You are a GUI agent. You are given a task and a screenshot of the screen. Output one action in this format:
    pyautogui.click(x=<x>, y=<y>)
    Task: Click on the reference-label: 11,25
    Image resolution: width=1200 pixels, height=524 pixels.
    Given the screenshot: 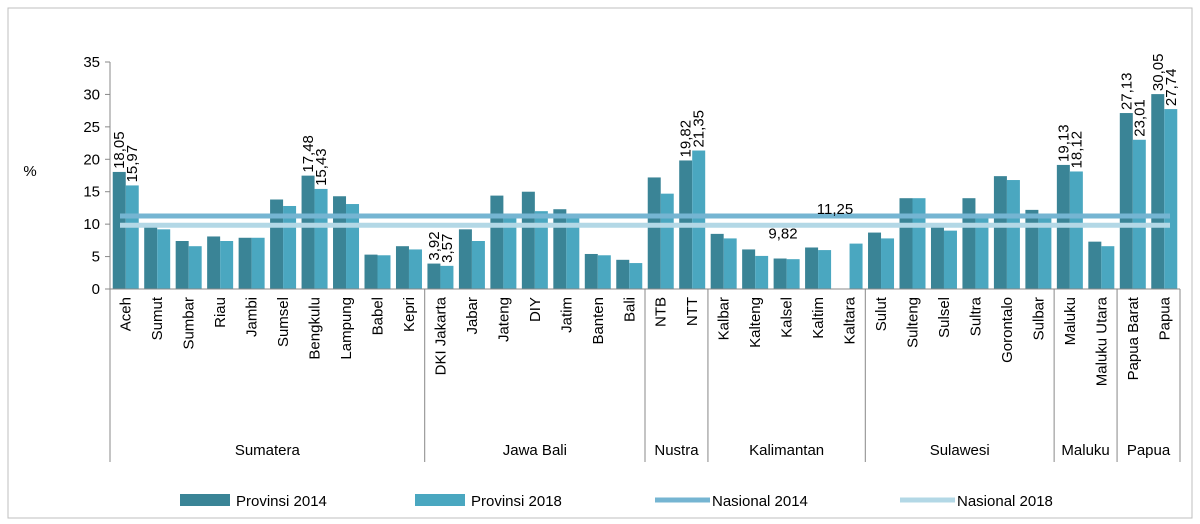 What is the action you would take?
    pyautogui.click(x=835, y=209)
    